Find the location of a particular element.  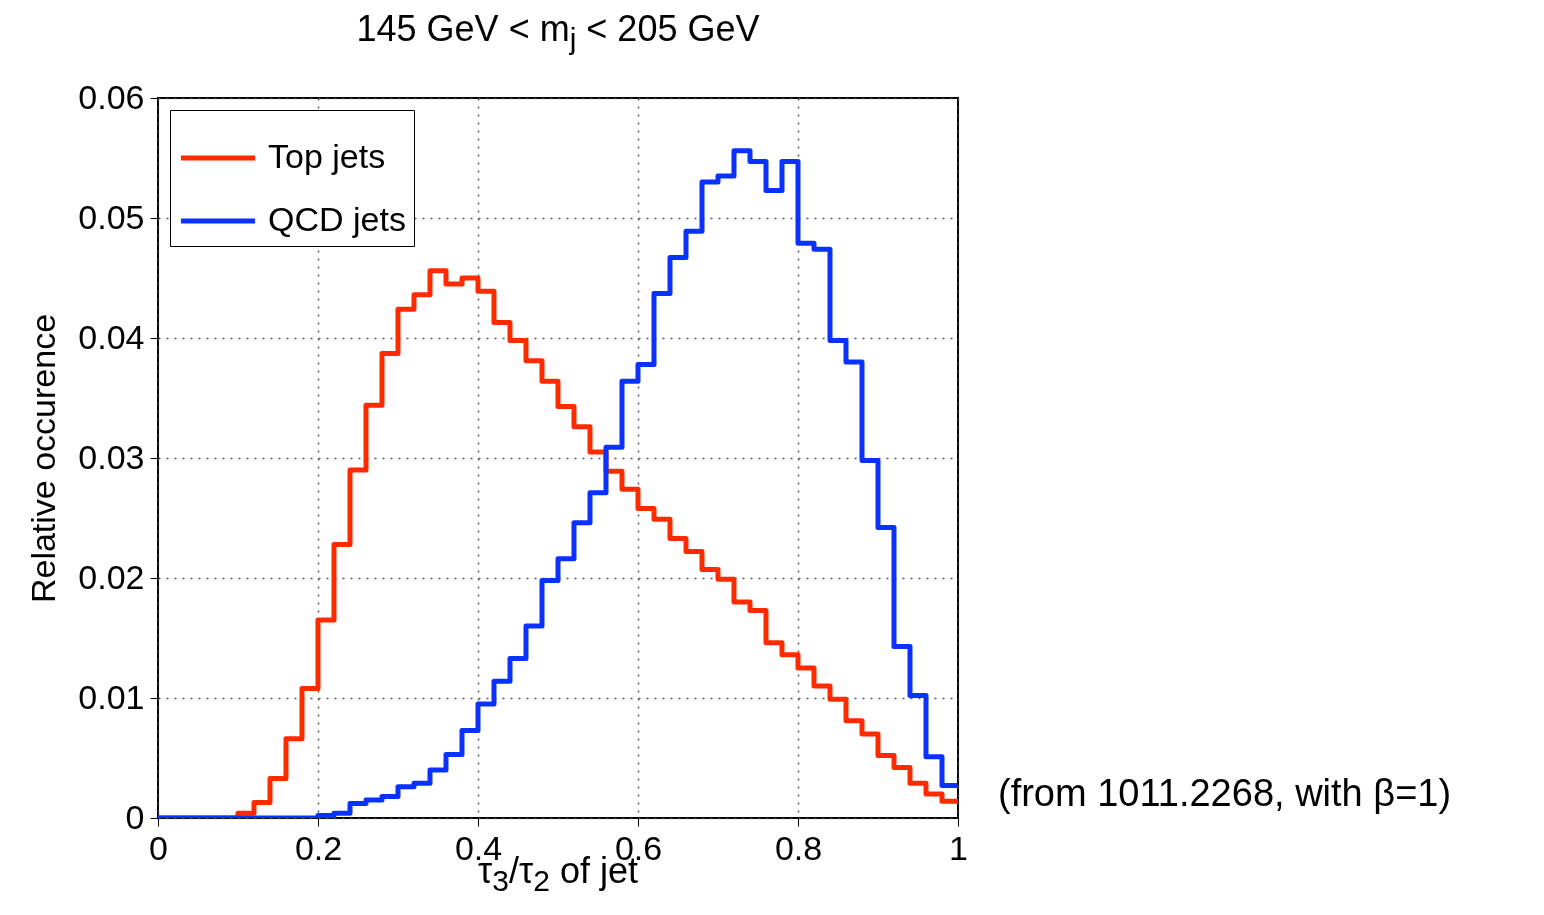

x-tick-label: 0.8 is located at coordinates (798, 847).